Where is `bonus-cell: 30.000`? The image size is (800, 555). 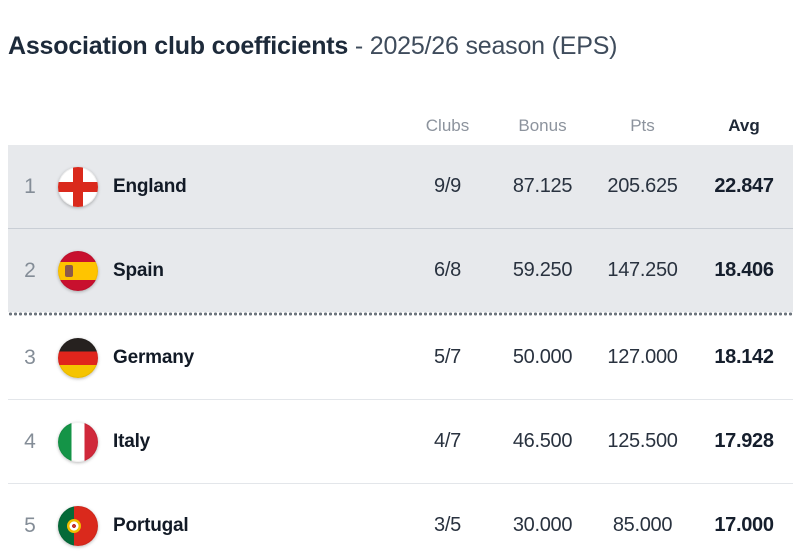
bonus-cell: 30.000 is located at coordinates (542, 525).